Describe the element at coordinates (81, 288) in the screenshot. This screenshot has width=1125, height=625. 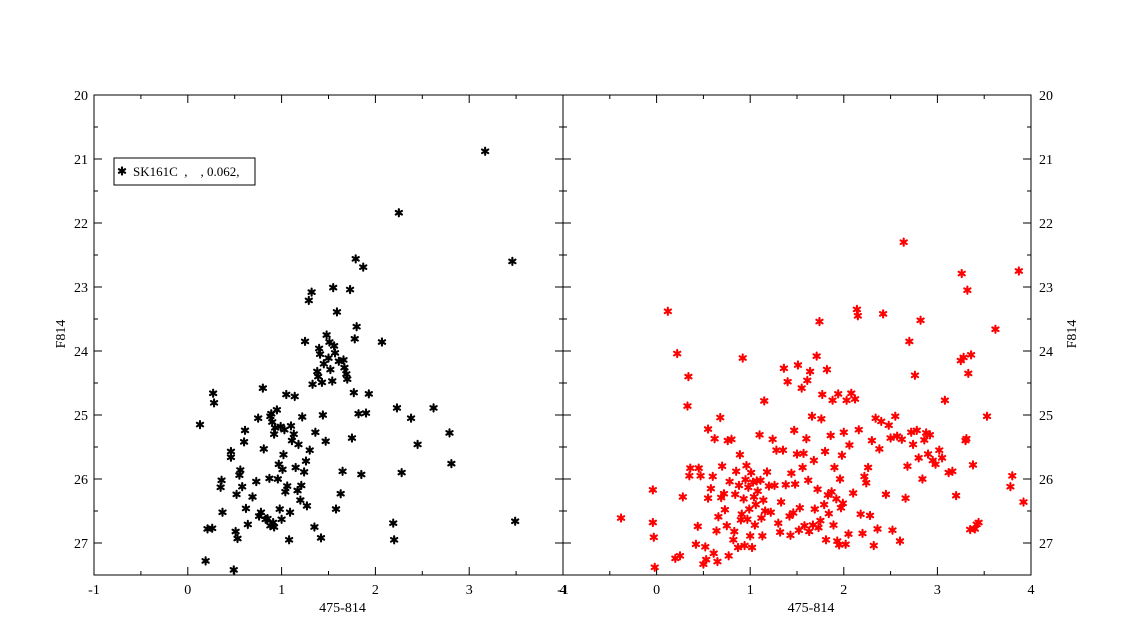
I see `y-tick-label: 23` at that location.